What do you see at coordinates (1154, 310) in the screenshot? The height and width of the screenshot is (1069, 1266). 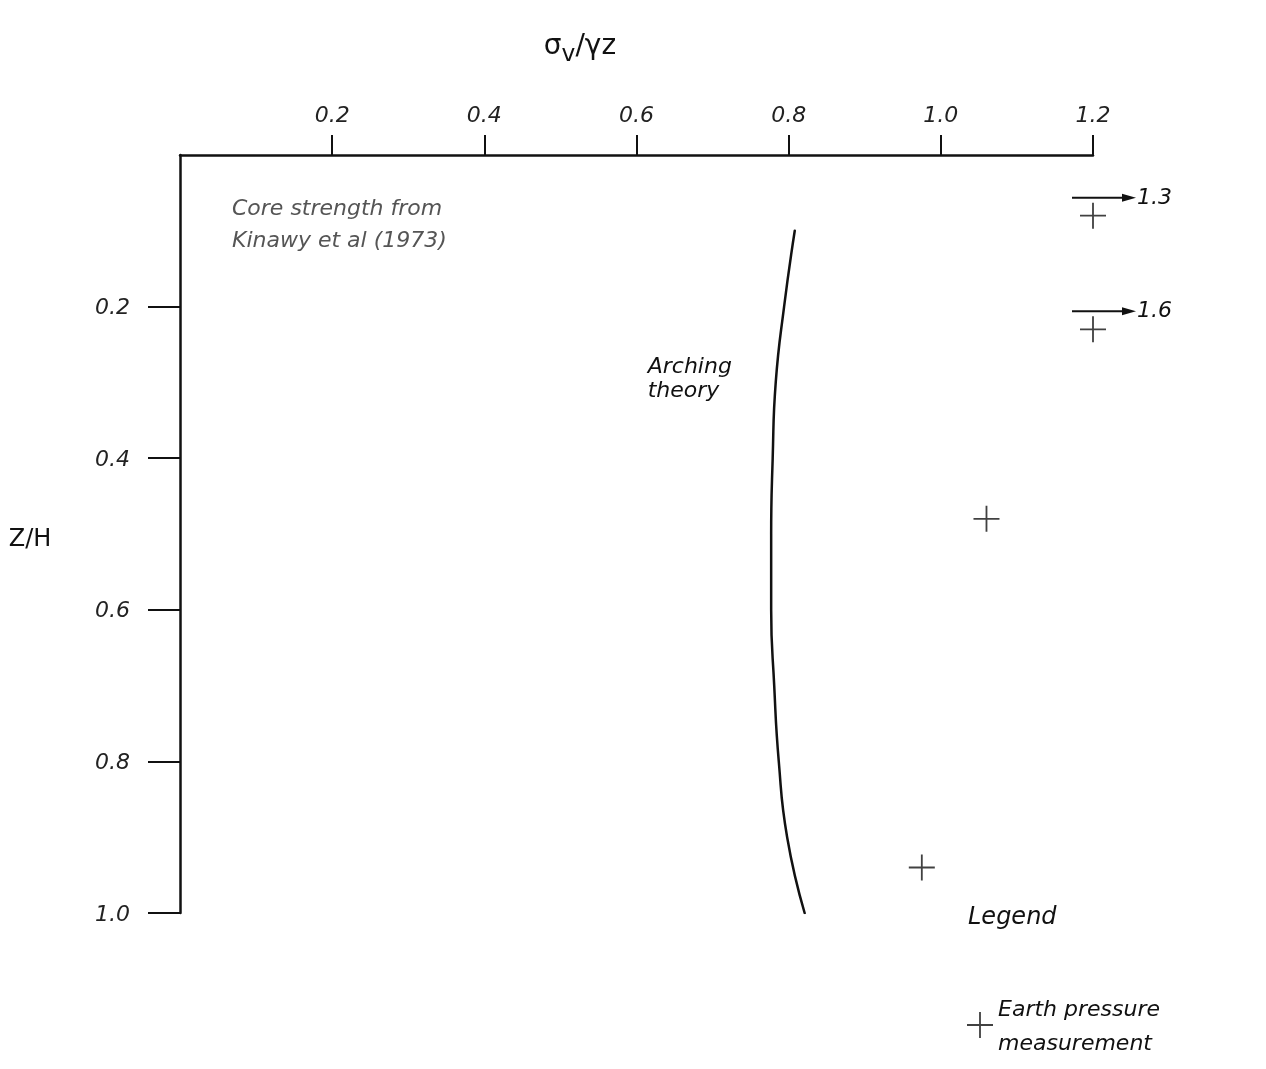 I see `annotation: 1.6` at bounding box center [1154, 310].